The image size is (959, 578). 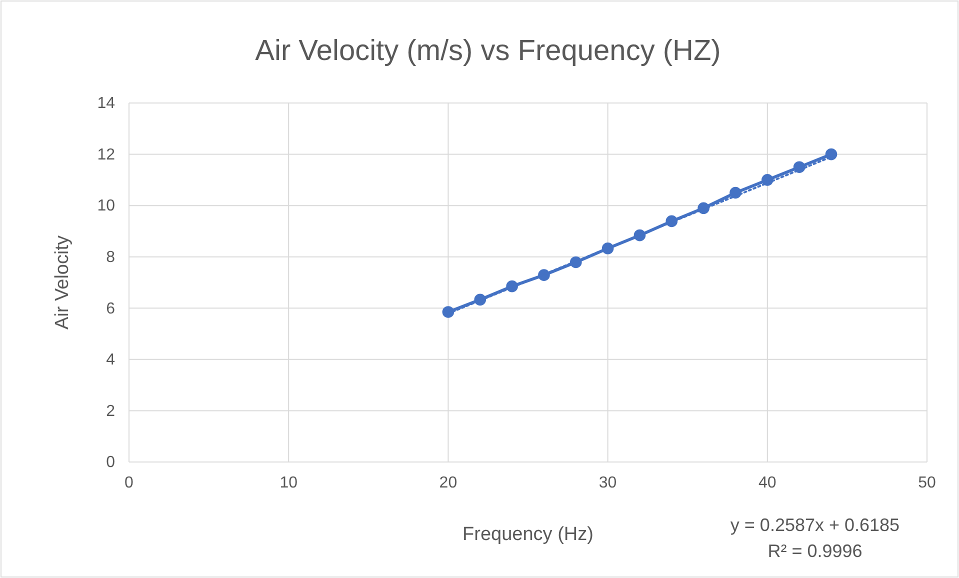 I want to click on x-tick-label: 0, so click(x=129, y=483).